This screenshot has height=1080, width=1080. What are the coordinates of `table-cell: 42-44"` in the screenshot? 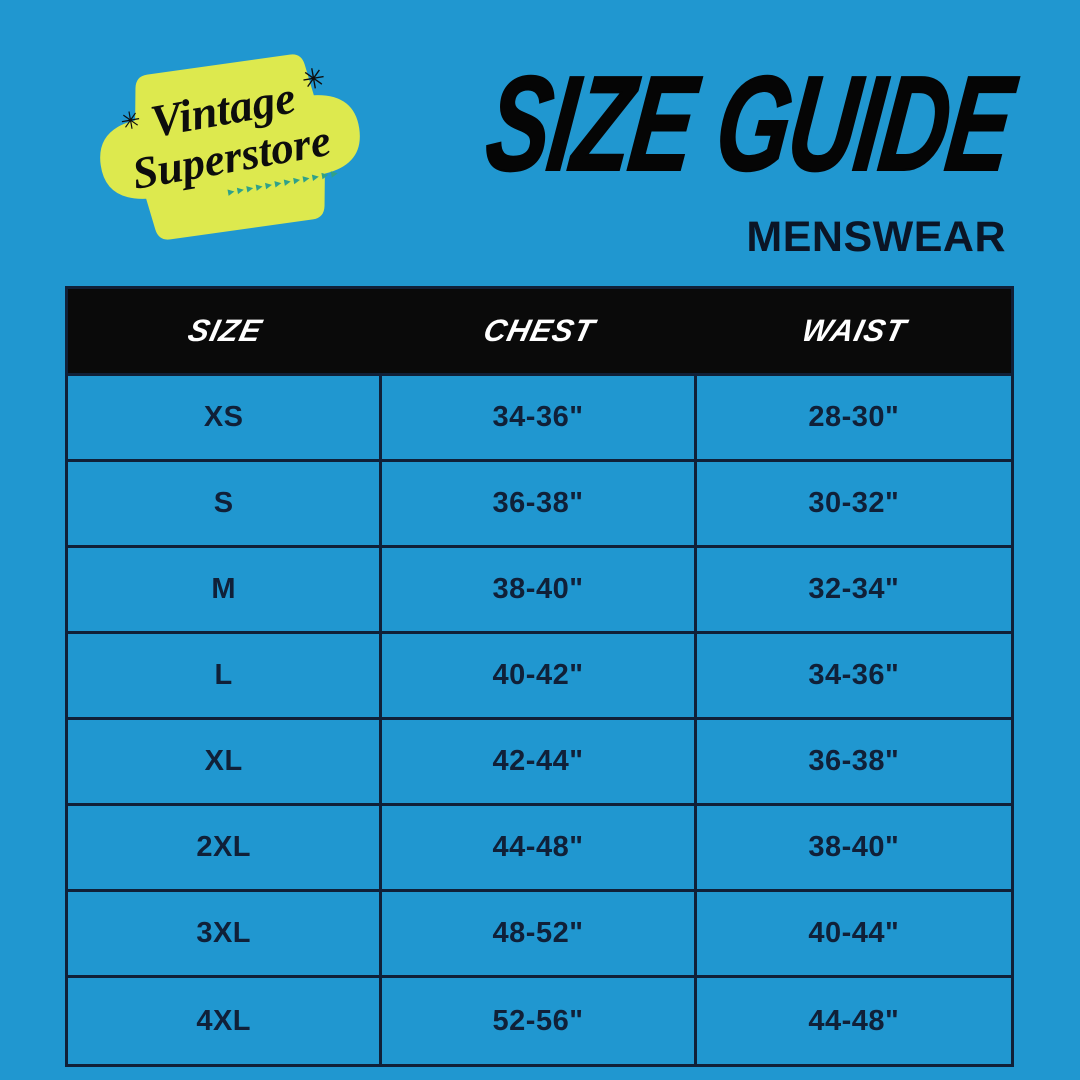 It's located at (539, 763).